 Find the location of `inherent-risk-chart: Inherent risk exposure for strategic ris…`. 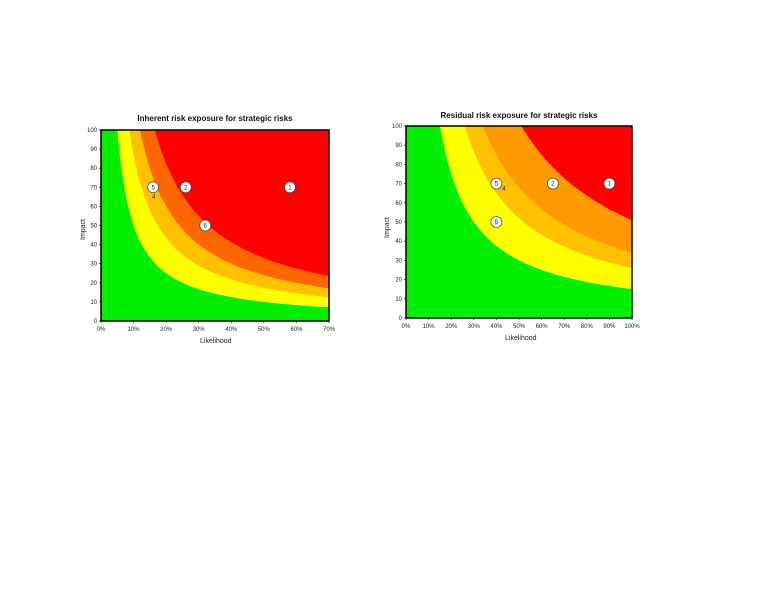

inherent-risk-chart: Inherent risk exposure for strategic ris… is located at coordinates (208, 229).